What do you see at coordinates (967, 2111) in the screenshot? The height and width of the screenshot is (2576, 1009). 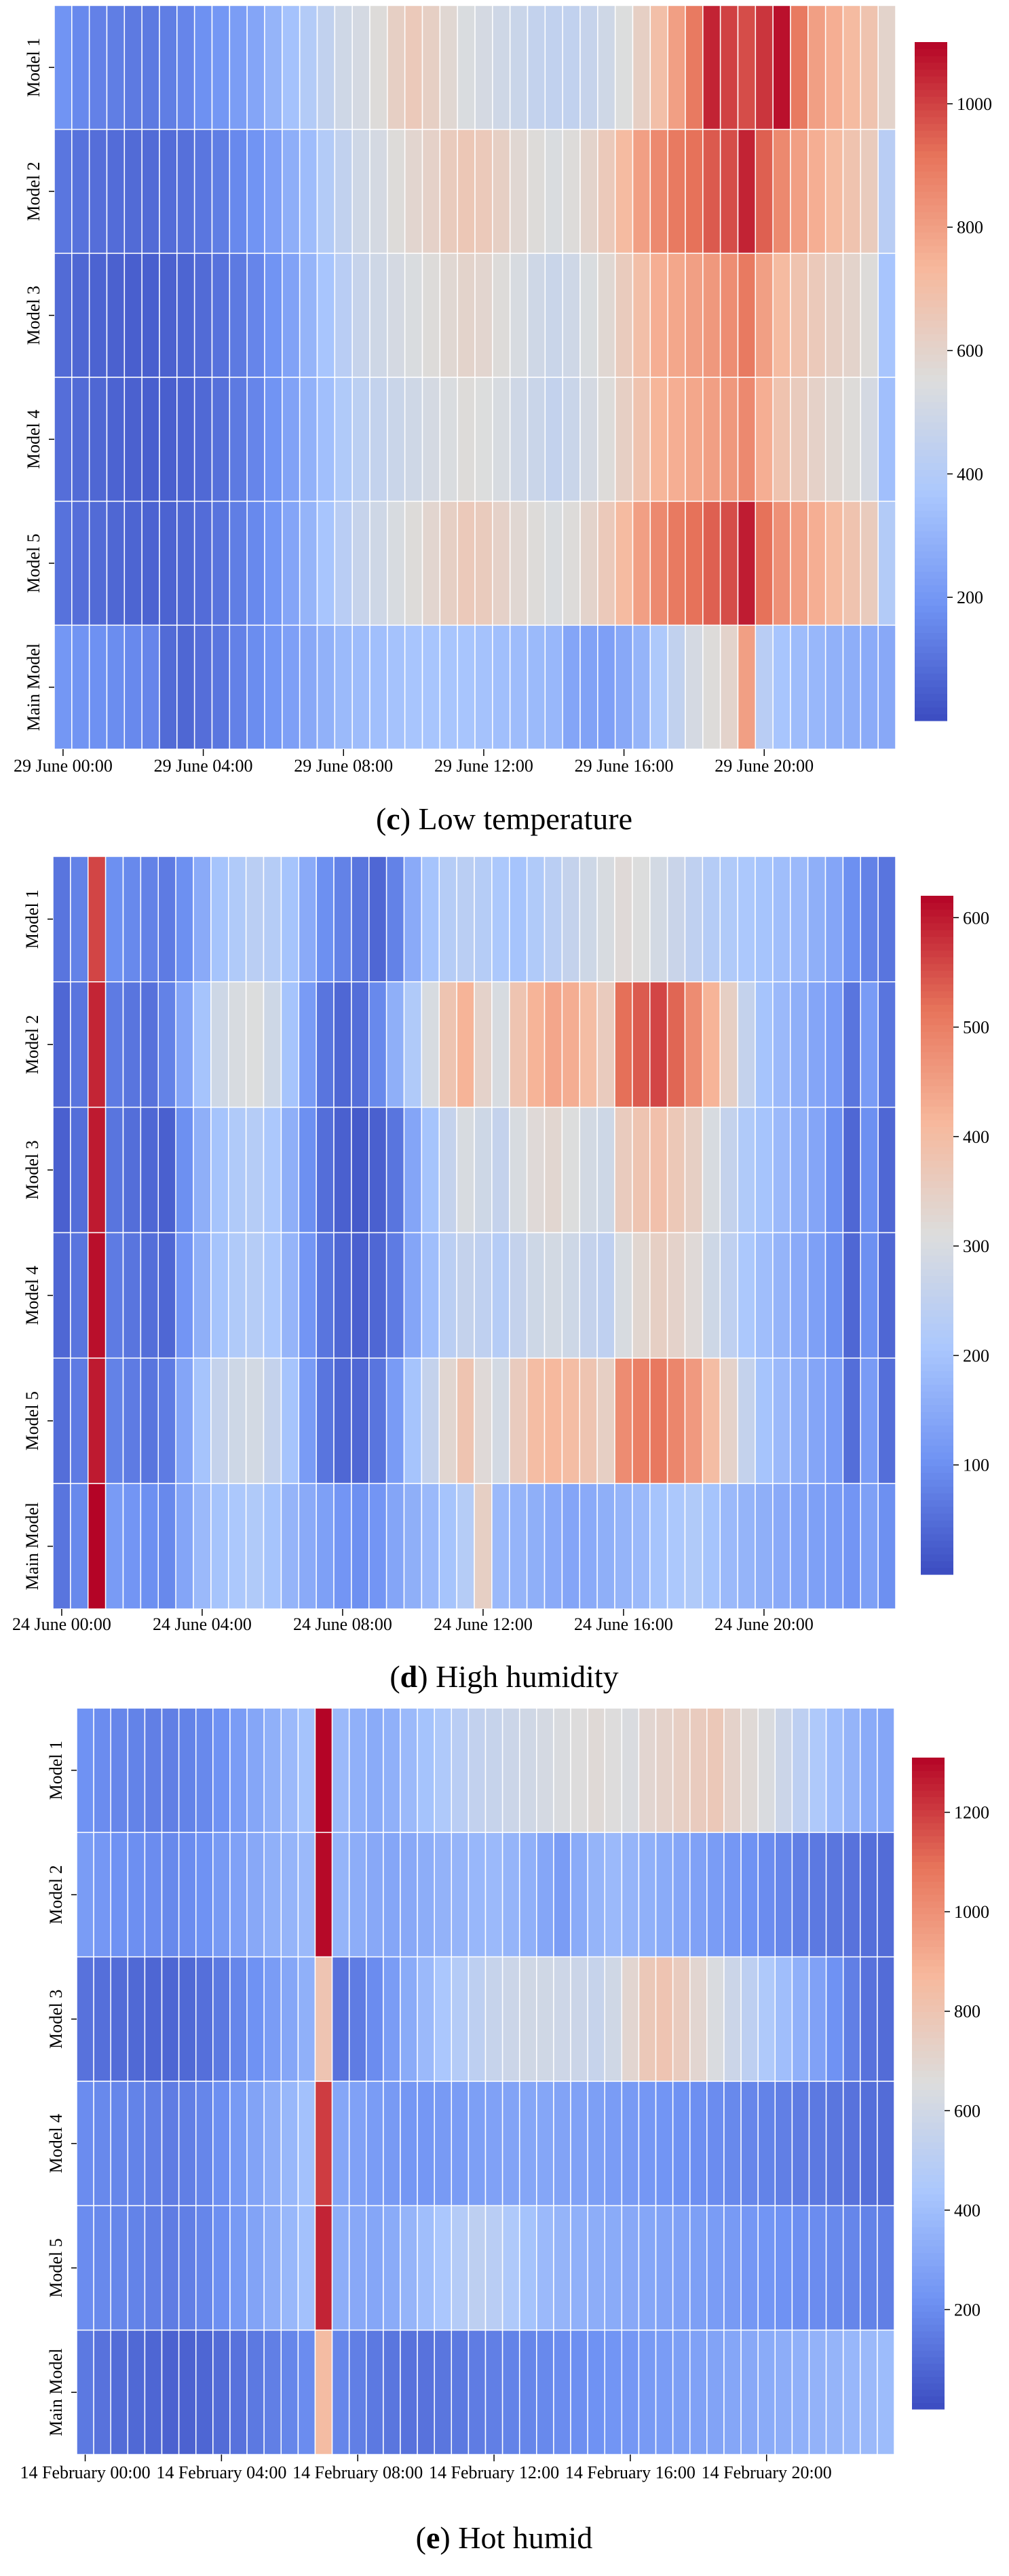 I see `colorbar-tick-label: 600` at bounding box center [967, 2111].